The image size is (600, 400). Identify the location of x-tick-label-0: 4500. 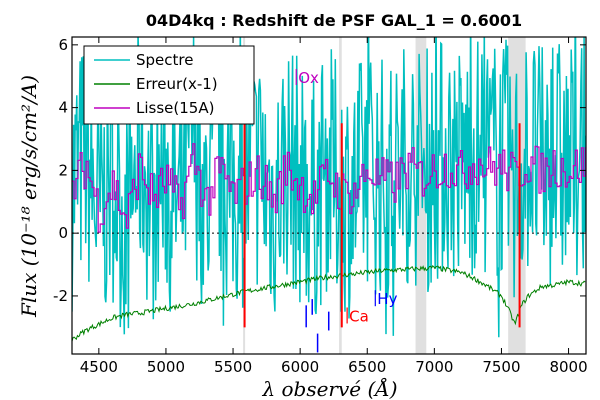
(99, 367).